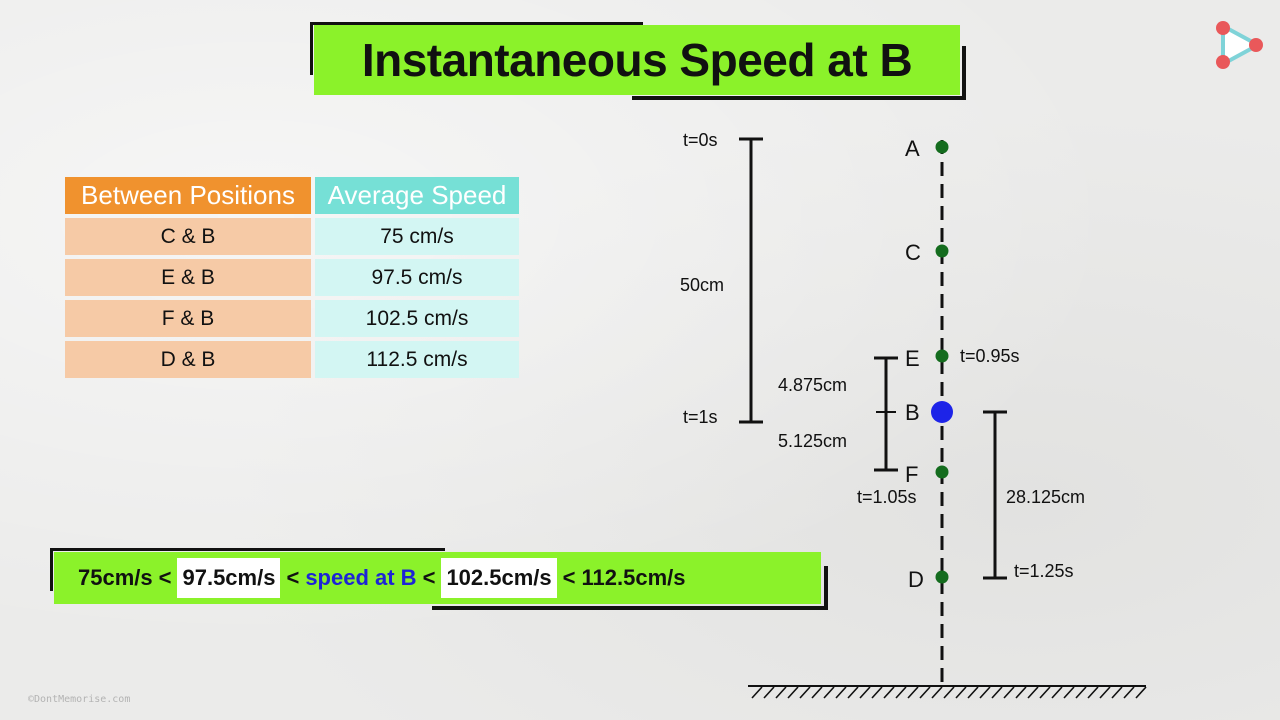 The width and height of the screenshot is (1280, 720). I want to click on positions-cell: C & B, so click(188, 236).